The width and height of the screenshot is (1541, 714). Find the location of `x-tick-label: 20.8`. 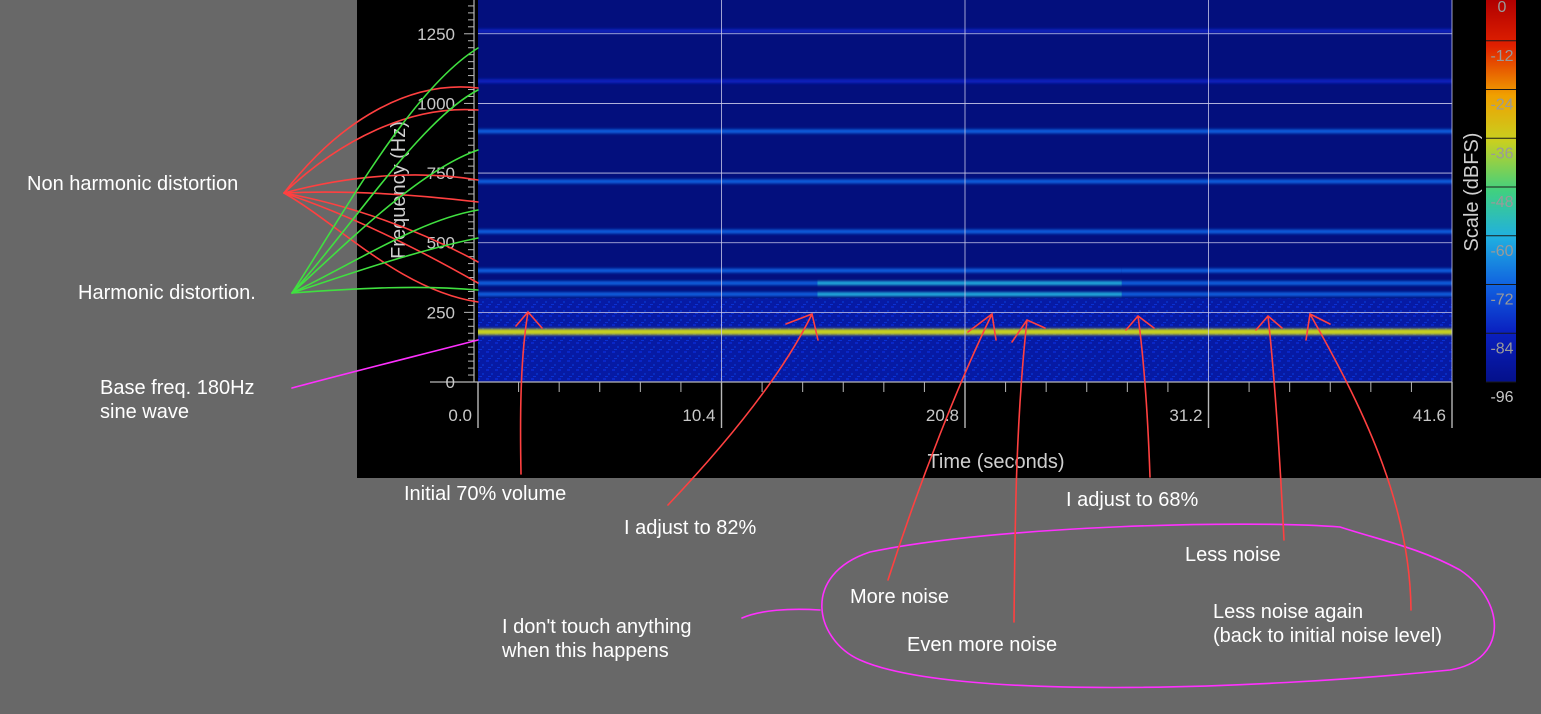

x-tick-label: 20.8 is located at coordinates (942, 415).